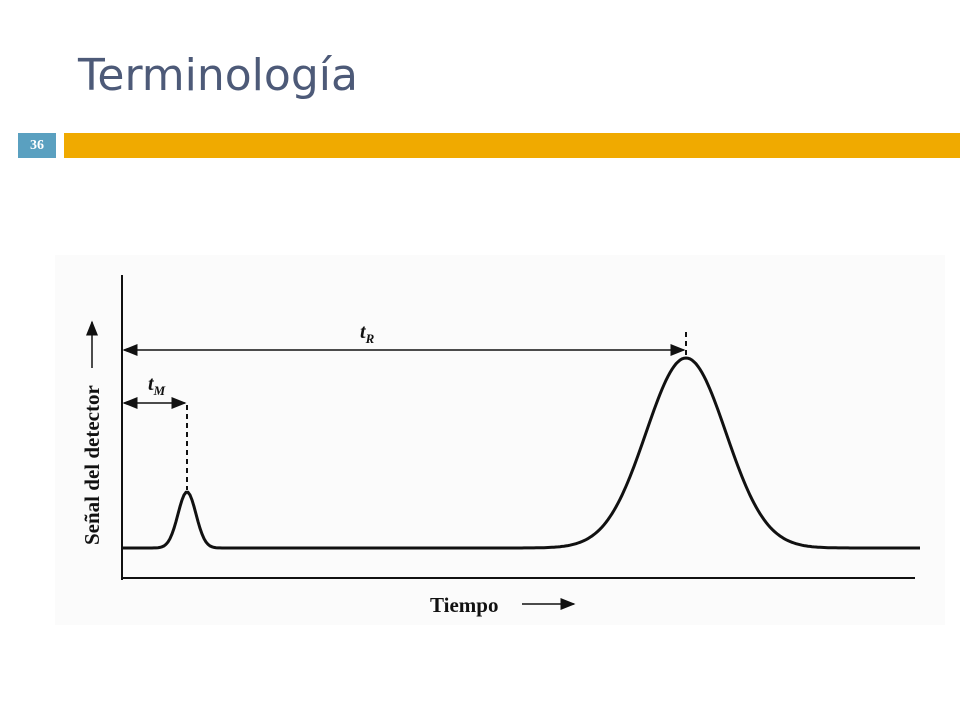  I want to click on tr-label: tR, so click(367, 333).